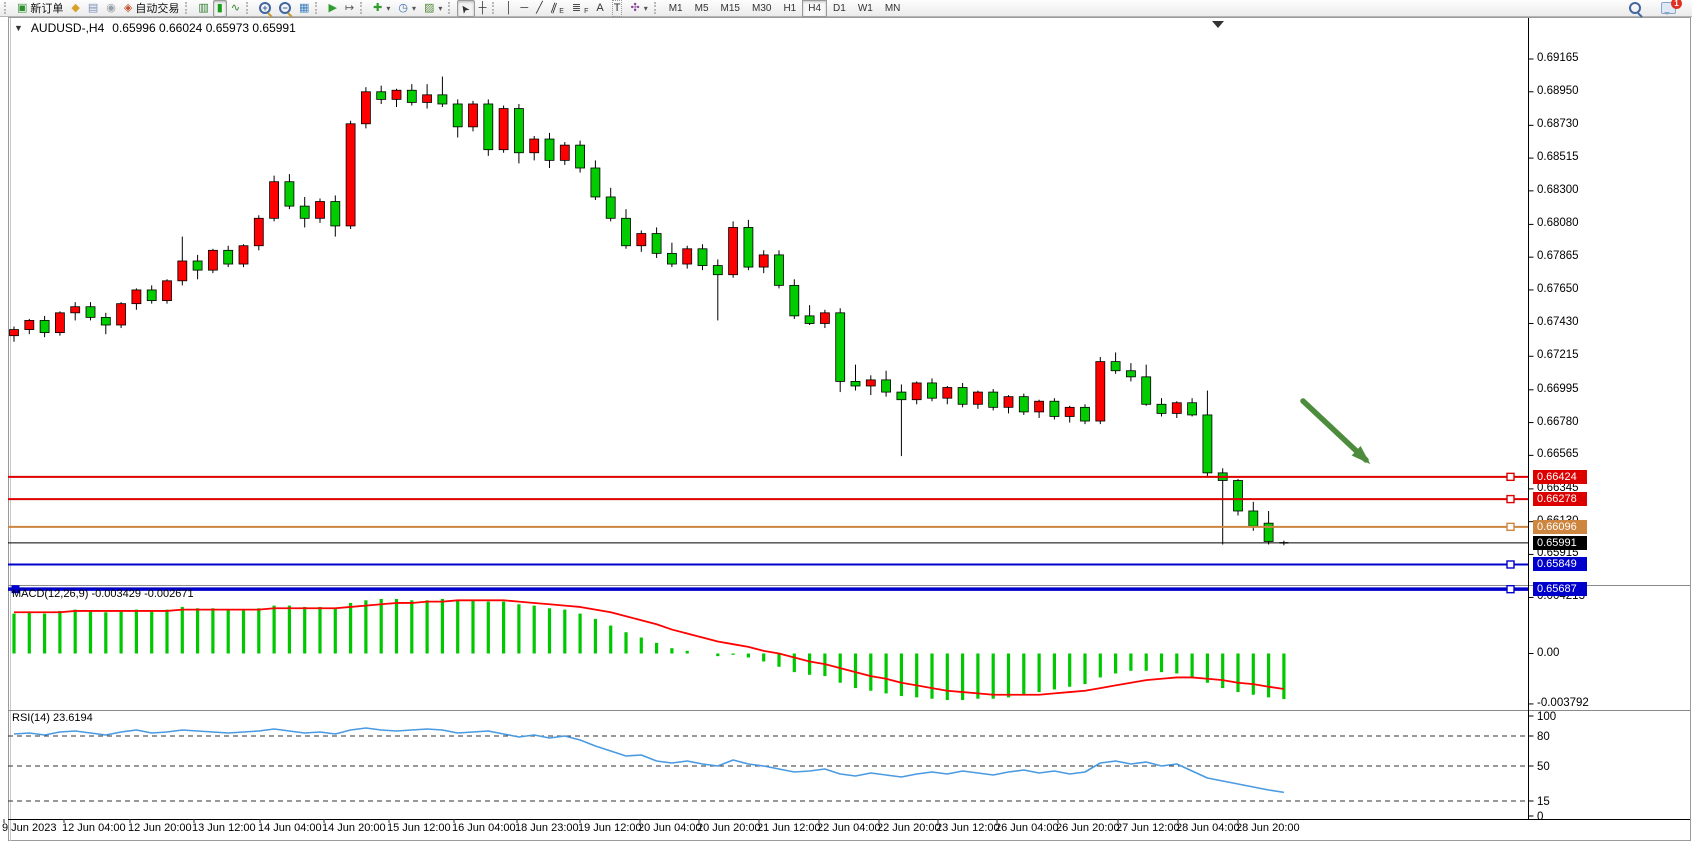 Image resolution: width=1692 pixels, height=843 pixels. I want to click on cursor-icon: ➤, so click(466, 8).